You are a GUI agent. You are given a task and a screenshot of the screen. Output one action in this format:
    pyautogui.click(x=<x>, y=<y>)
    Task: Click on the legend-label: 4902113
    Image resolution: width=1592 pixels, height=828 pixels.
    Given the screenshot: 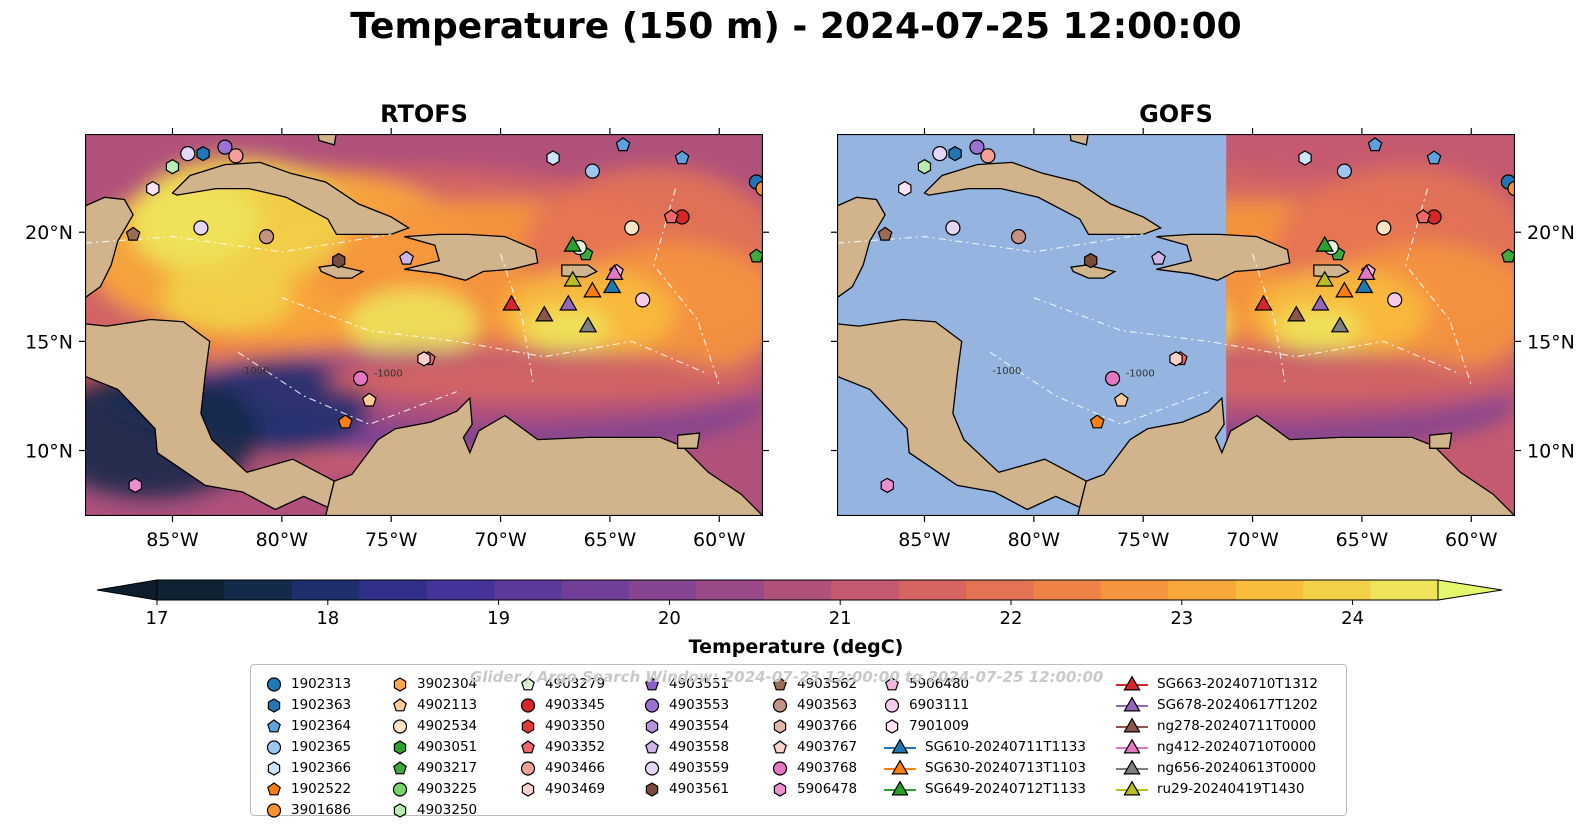 What is the action you would take?
    pyautogui.click(x=447, y=704)
    